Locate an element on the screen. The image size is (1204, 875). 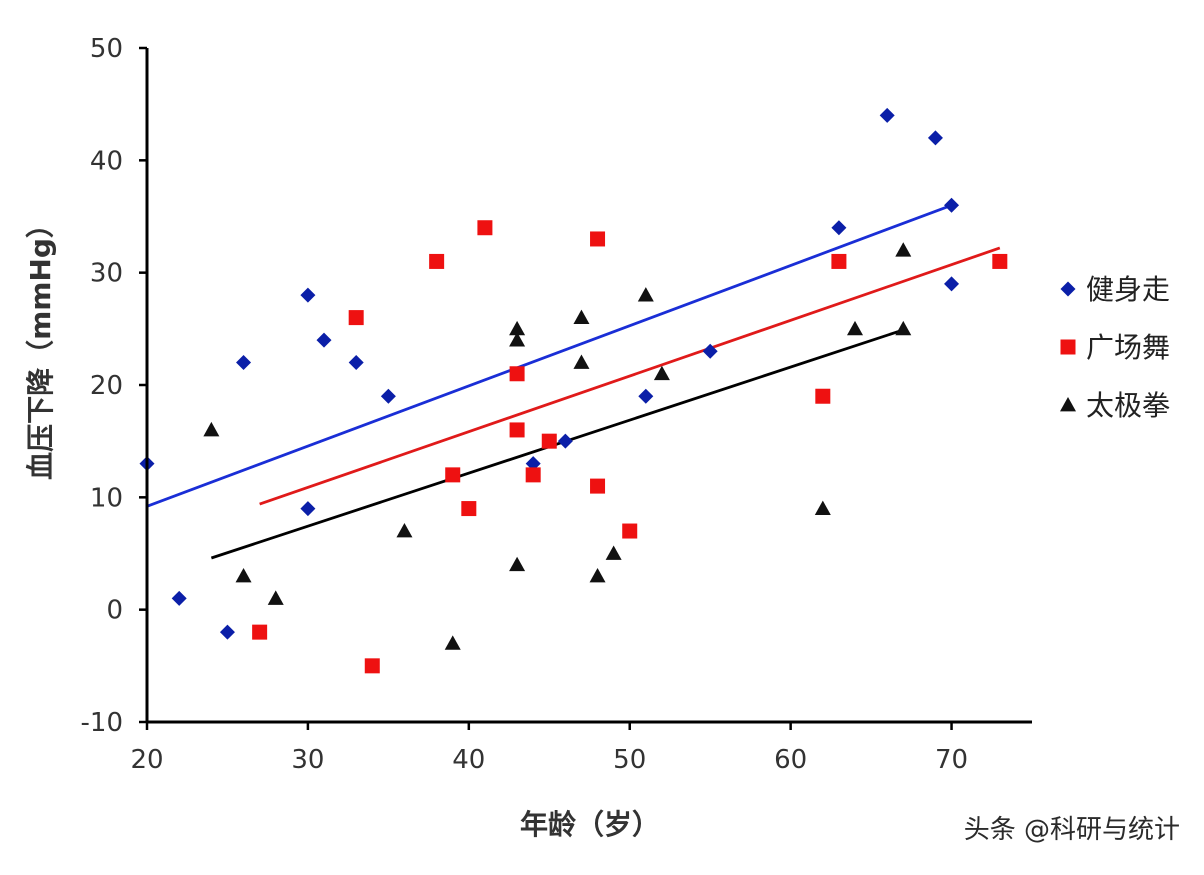
x-tick-label: 30 is located at coordinates (307, 760).